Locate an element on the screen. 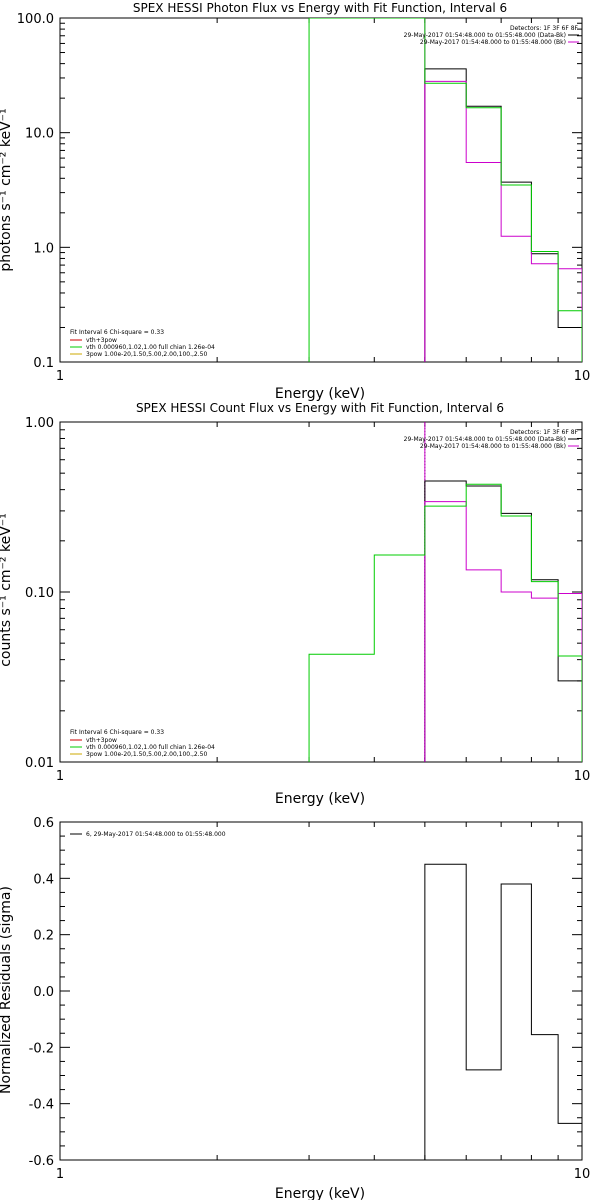 Image resolution: width=600 pixels, height=1200 pixels. photon-flux-xlabel: Energy (keV) is located at coordinates (320, 394).